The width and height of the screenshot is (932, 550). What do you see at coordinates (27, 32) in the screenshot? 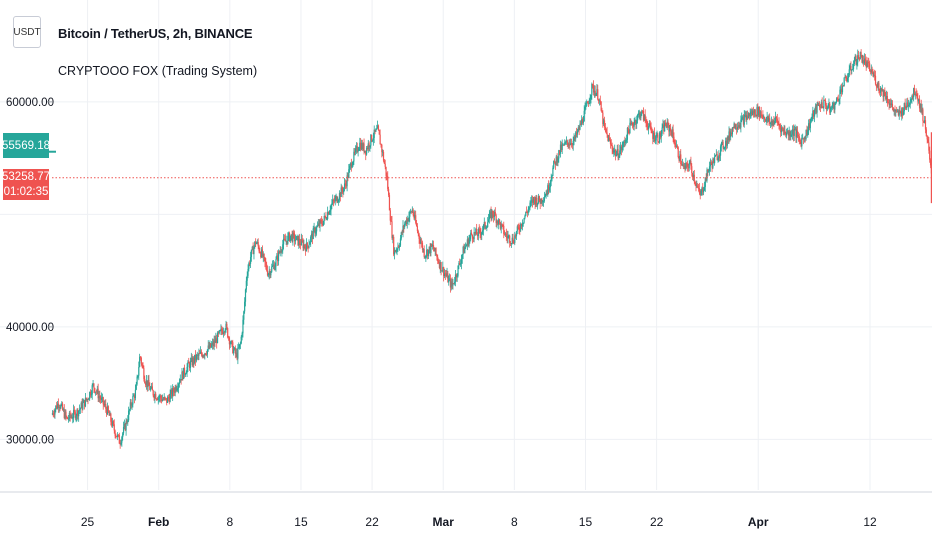
I see `currency-badge: USDT` at bounding box center [27, 32].